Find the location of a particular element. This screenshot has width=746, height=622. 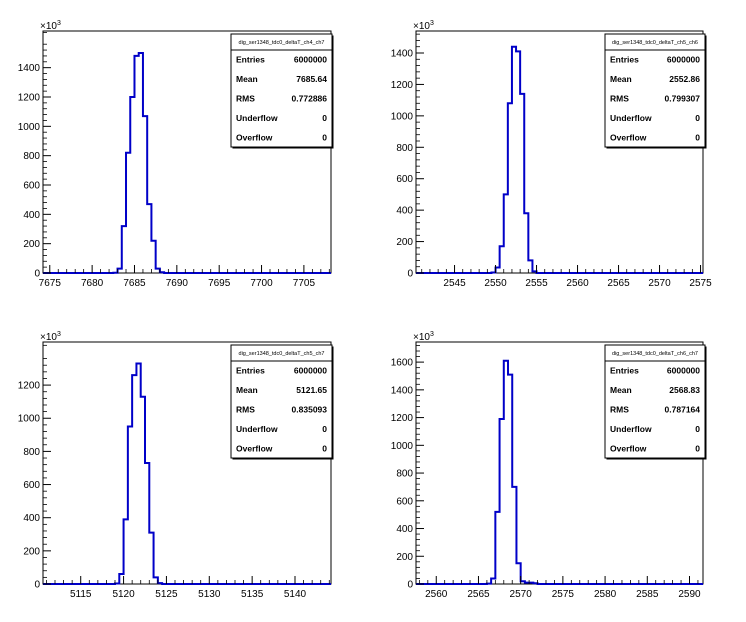

x-tick-label: 5115 is located at coordinates (81, 594).